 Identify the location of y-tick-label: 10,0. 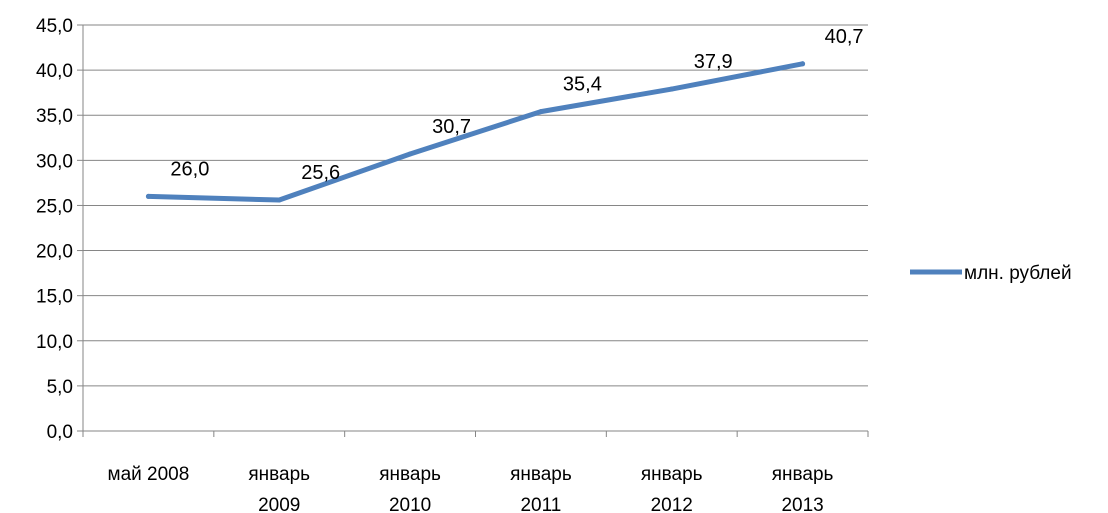
(54, 342).